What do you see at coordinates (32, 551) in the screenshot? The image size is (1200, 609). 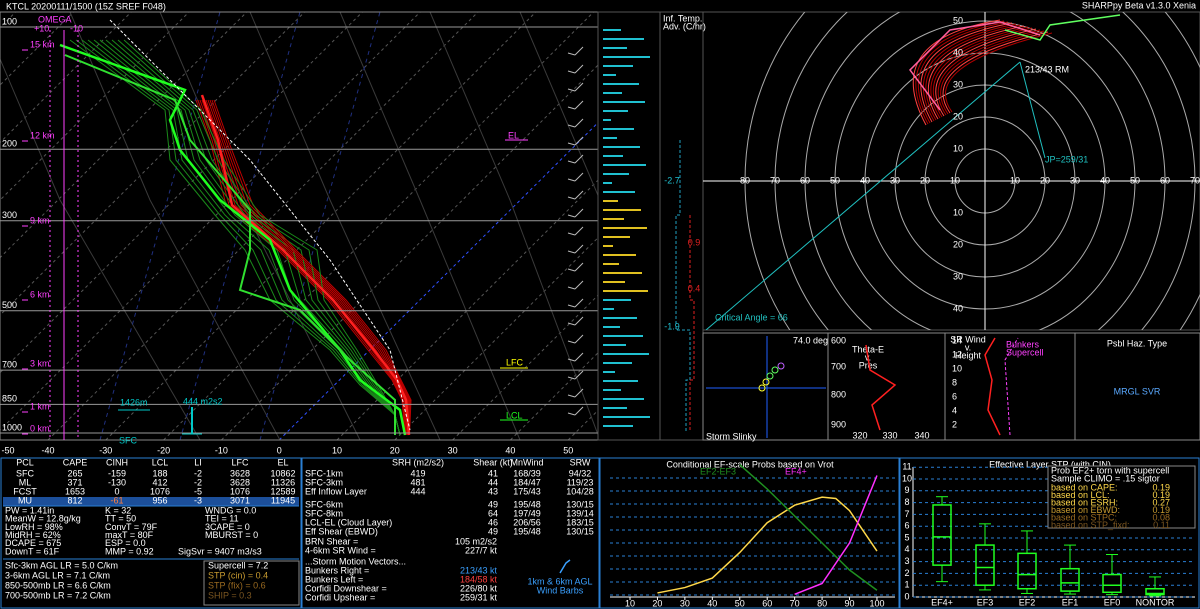 I see `index-cell: DownT = 61F` at bounding box center [32, 551].